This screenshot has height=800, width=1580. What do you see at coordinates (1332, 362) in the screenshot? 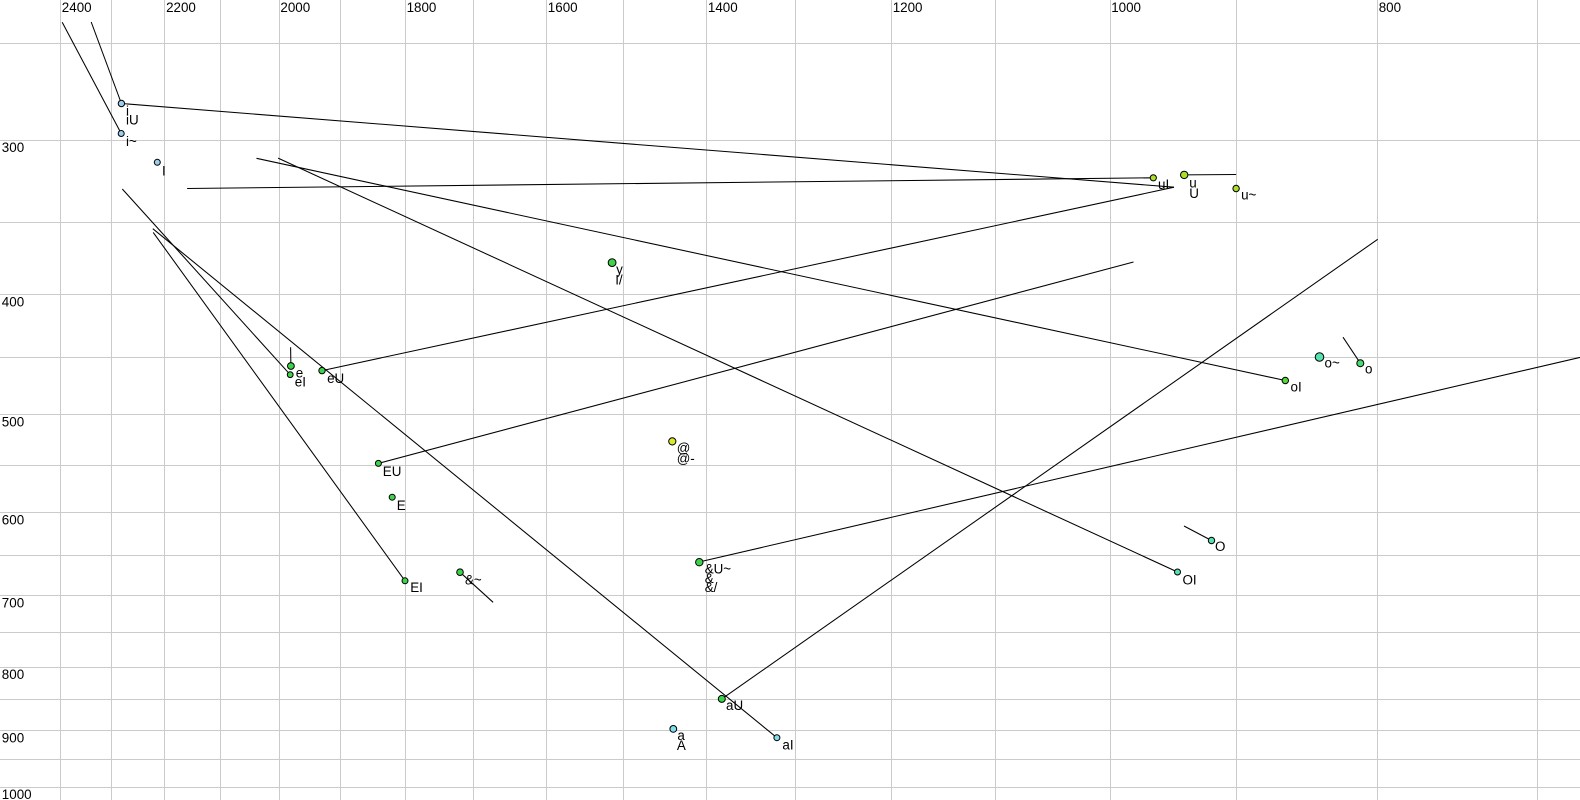
I see `svg-text: o~` at bounding box center [1332, 362].